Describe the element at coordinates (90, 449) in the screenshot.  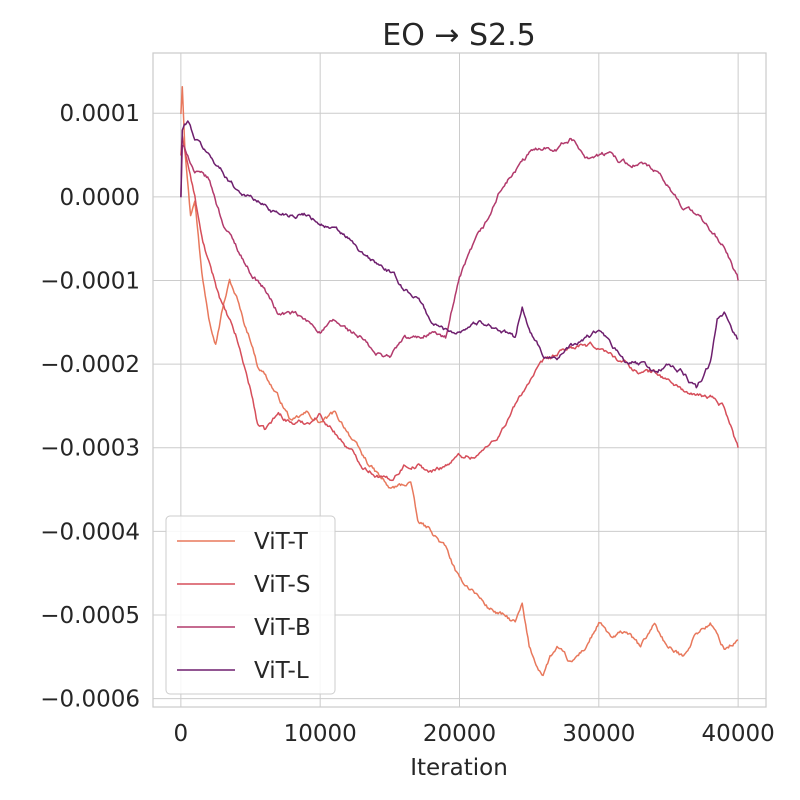
I see `y-tick-label: −0.0003` at that location.